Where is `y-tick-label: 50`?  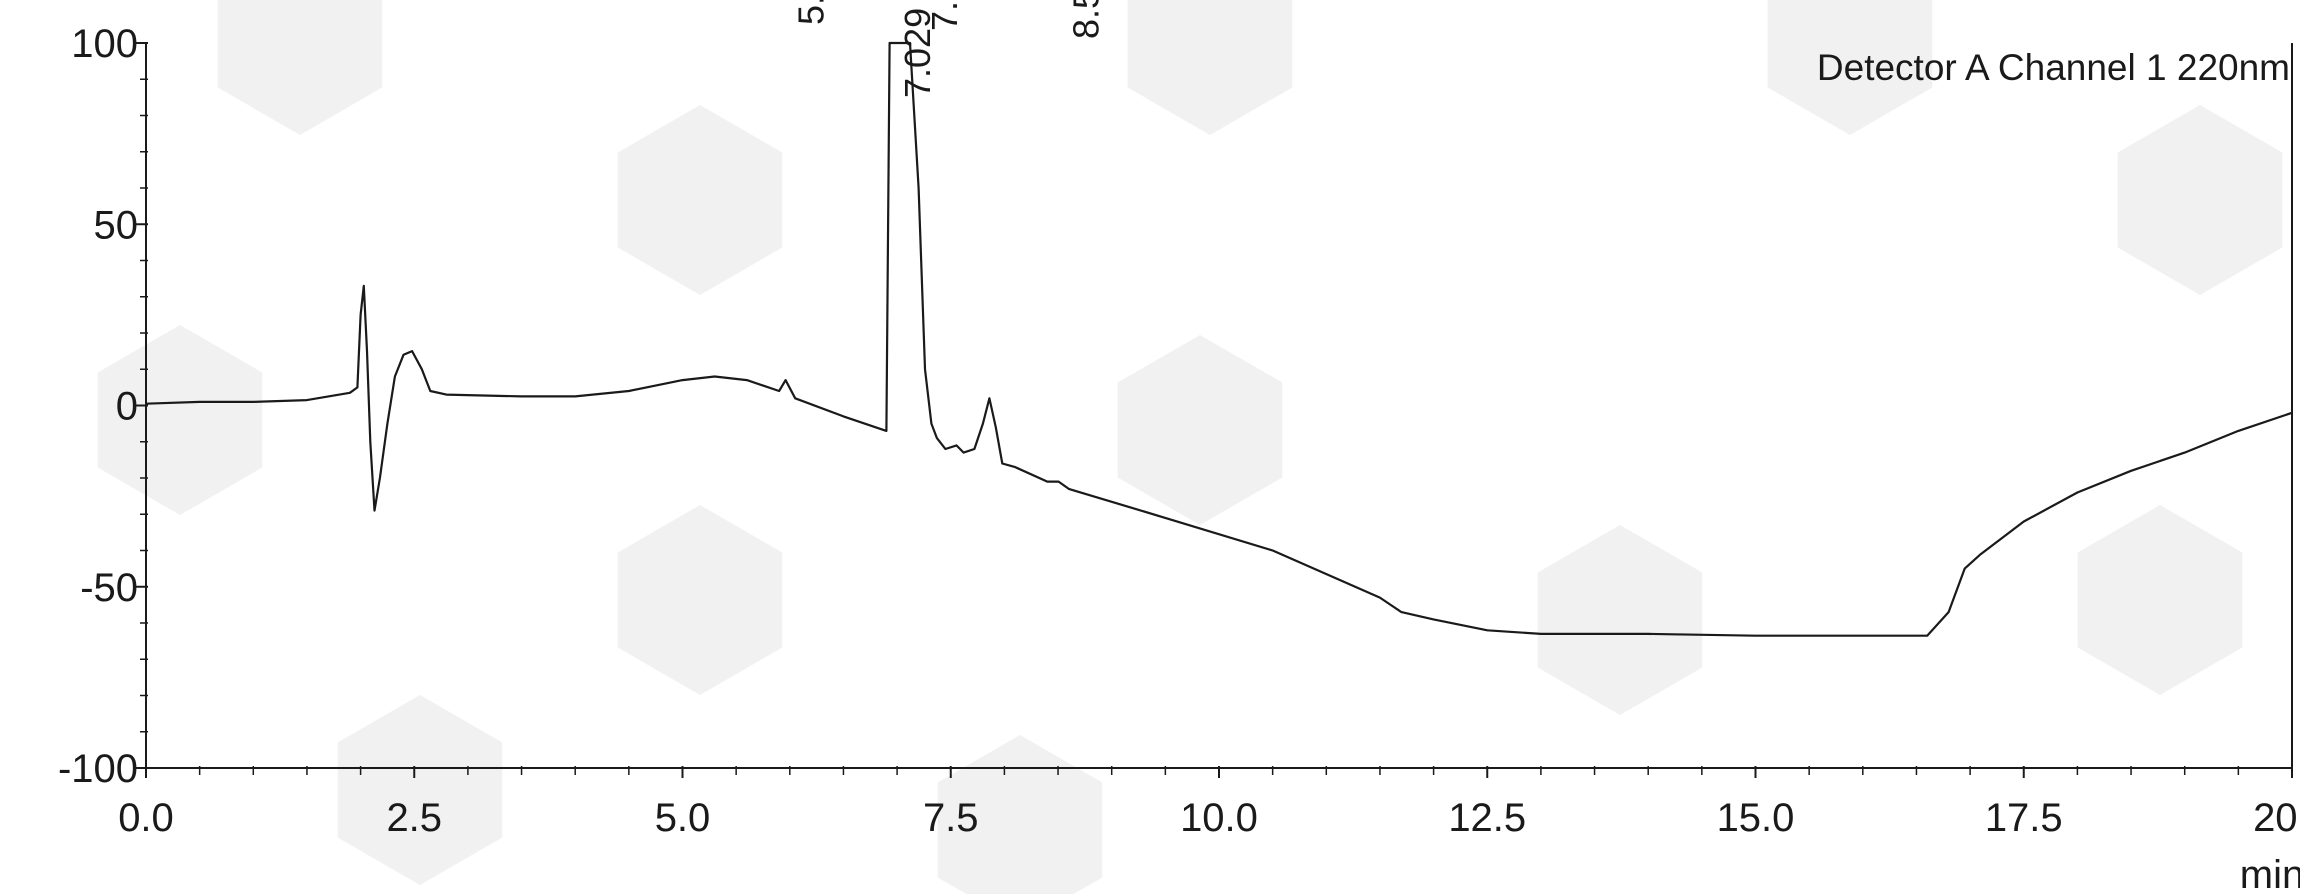 y-tick-label: 50 is located at coordinates (116, 225).